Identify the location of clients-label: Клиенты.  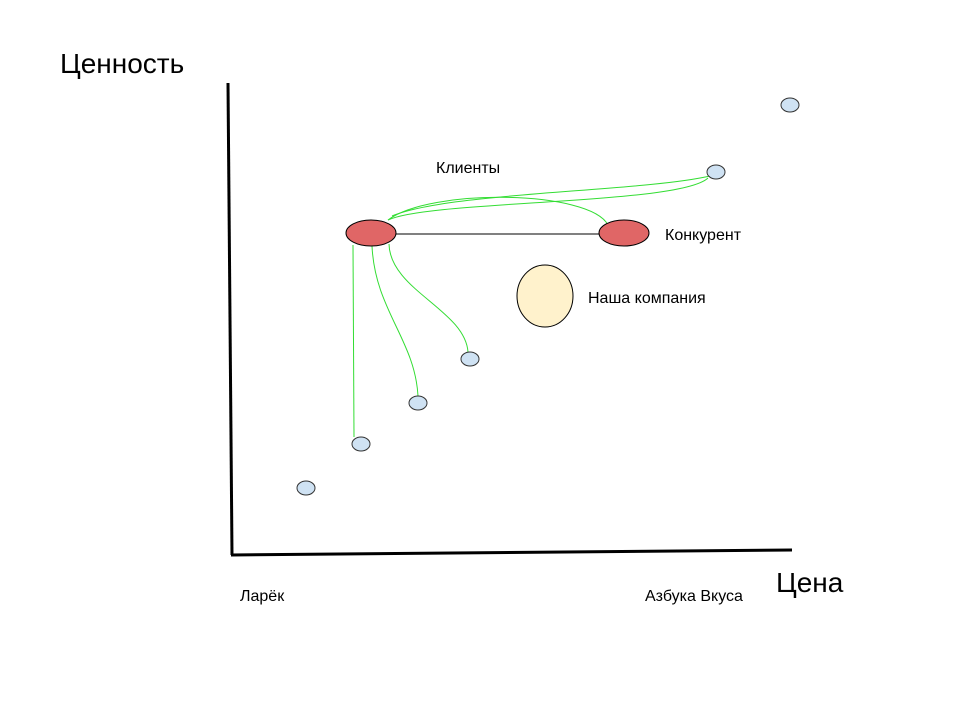
(468, 168).